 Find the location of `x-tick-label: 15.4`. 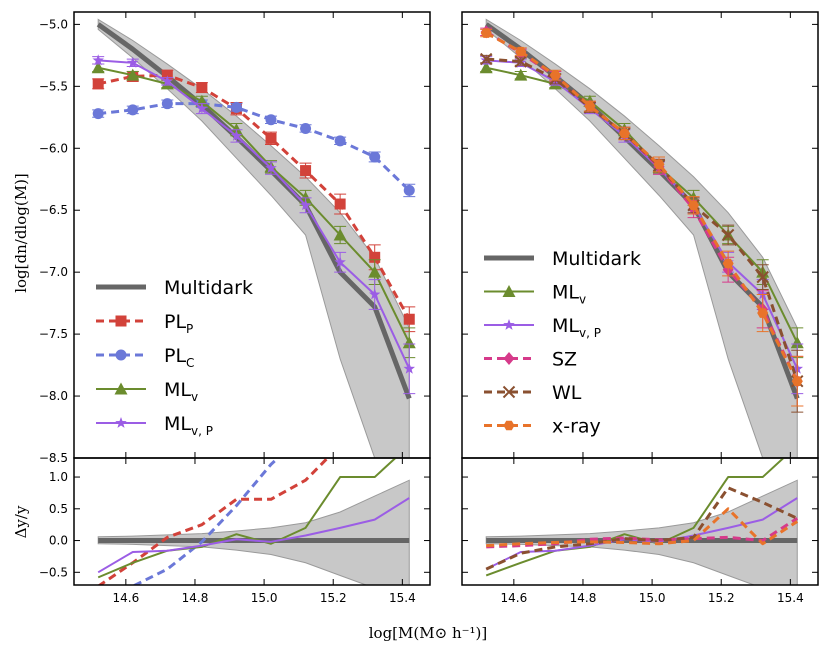

x-tick-label: 15.4 is located at coordinates (402, 598).